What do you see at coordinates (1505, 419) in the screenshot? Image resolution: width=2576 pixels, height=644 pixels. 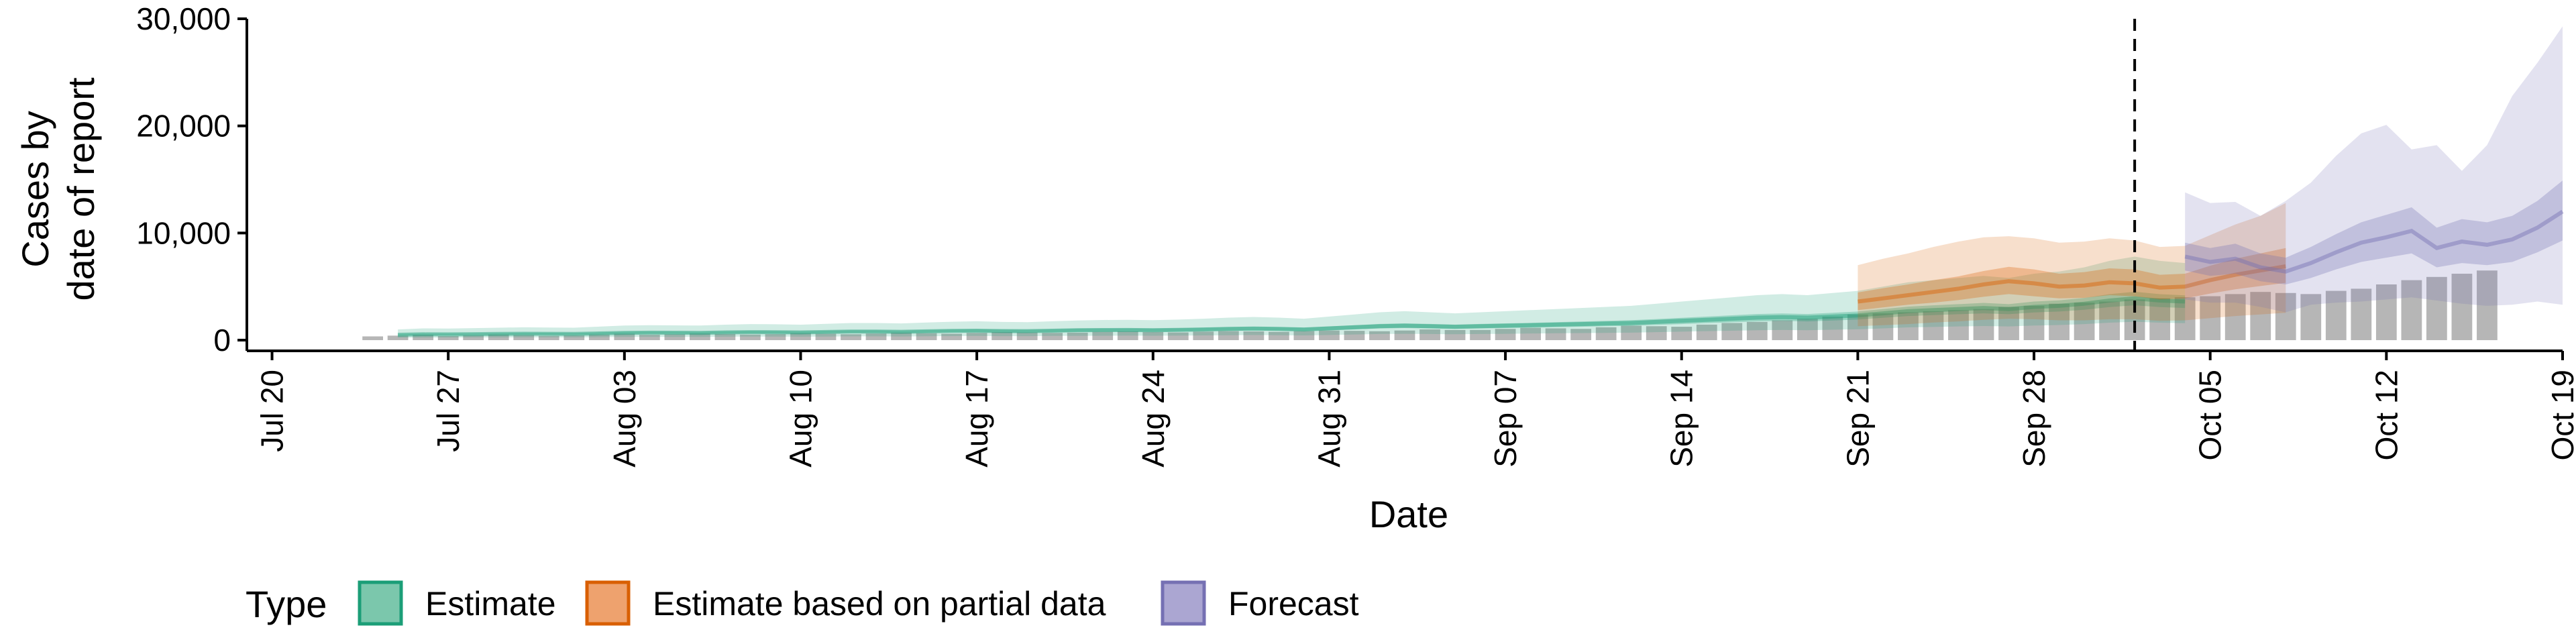 I see `x-tick-label: Sep 07` at bounding box center [1505, 419].